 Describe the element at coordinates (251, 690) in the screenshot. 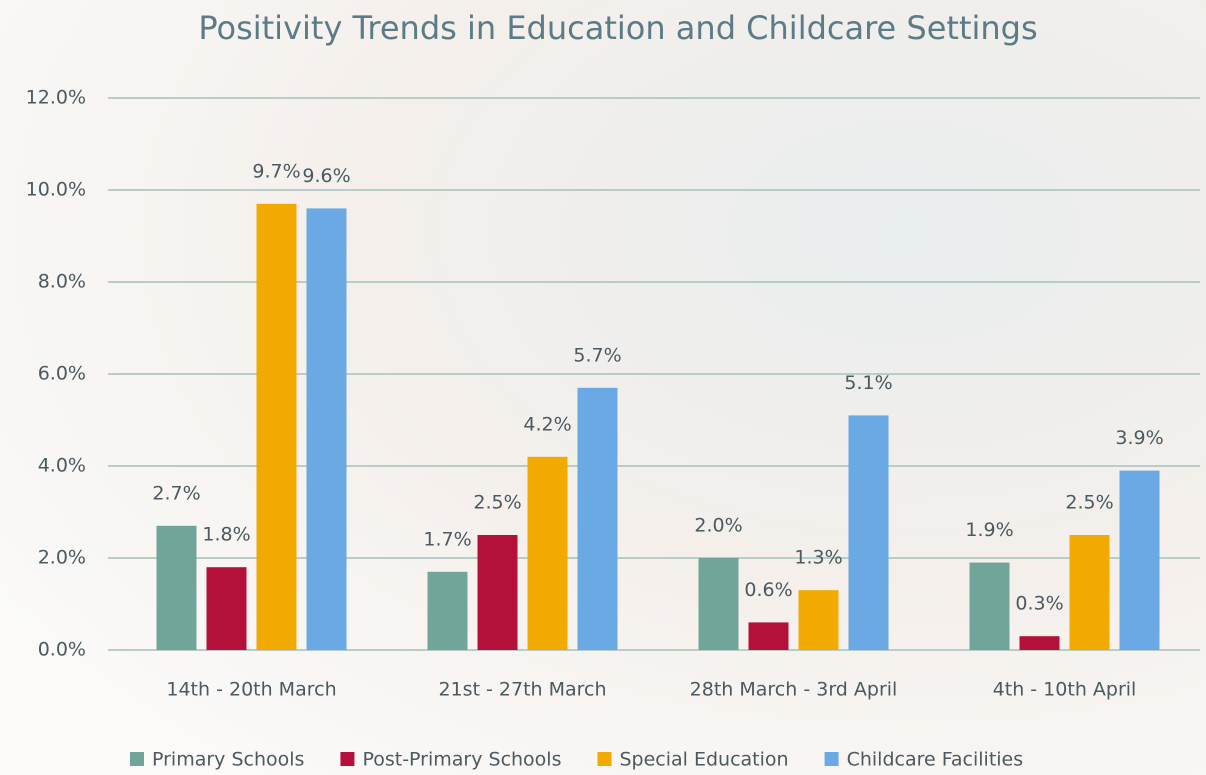

I see `x-tick-label: 14th - 20th March` at that location.